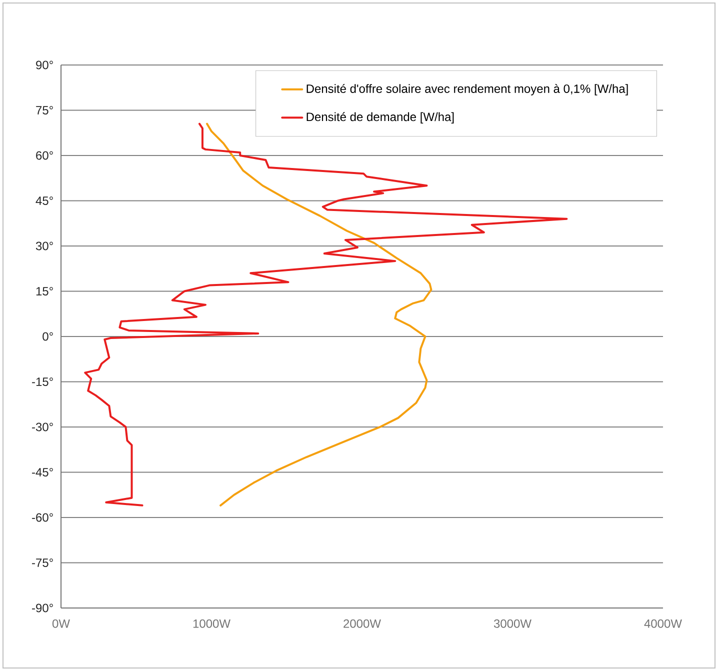 This screenshot has width=718, height=671. Describe the element at coordinates (44, 110) in the screenshot. I see `y-tick-label: 75°` at that location.